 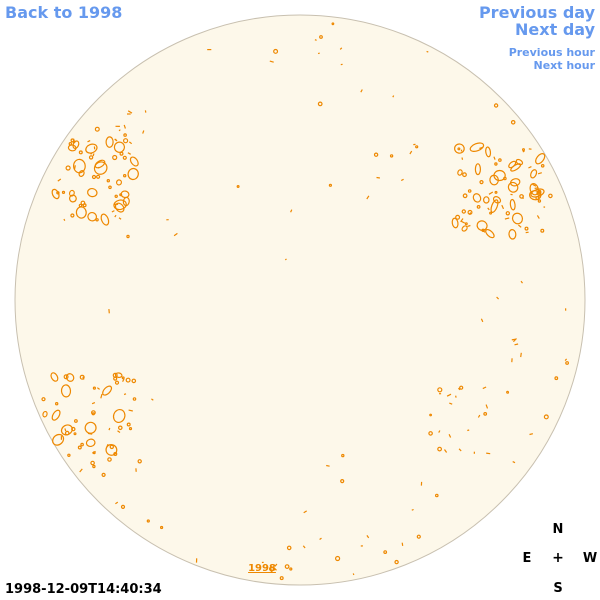 I want to click on back-to-year-link: Back to 1998, so click(x=64, y=12).